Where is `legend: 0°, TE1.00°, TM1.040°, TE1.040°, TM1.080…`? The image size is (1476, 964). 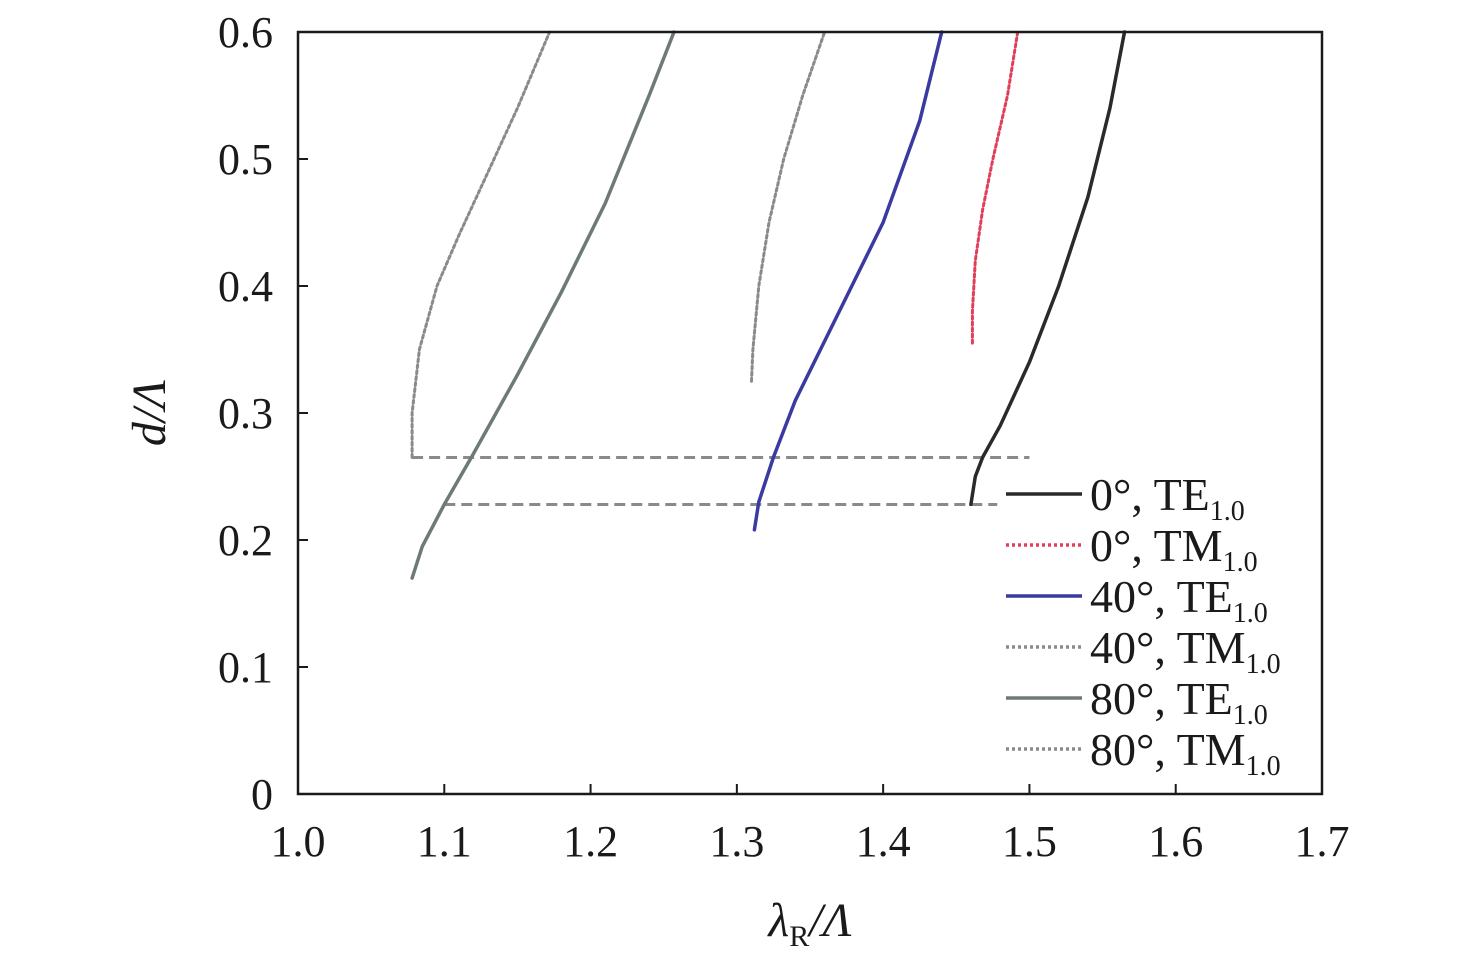
legend: 0°, TE1.00°, TM1.040°, TE1.040°, TM1.080… is located at coordinates (1143, 625).